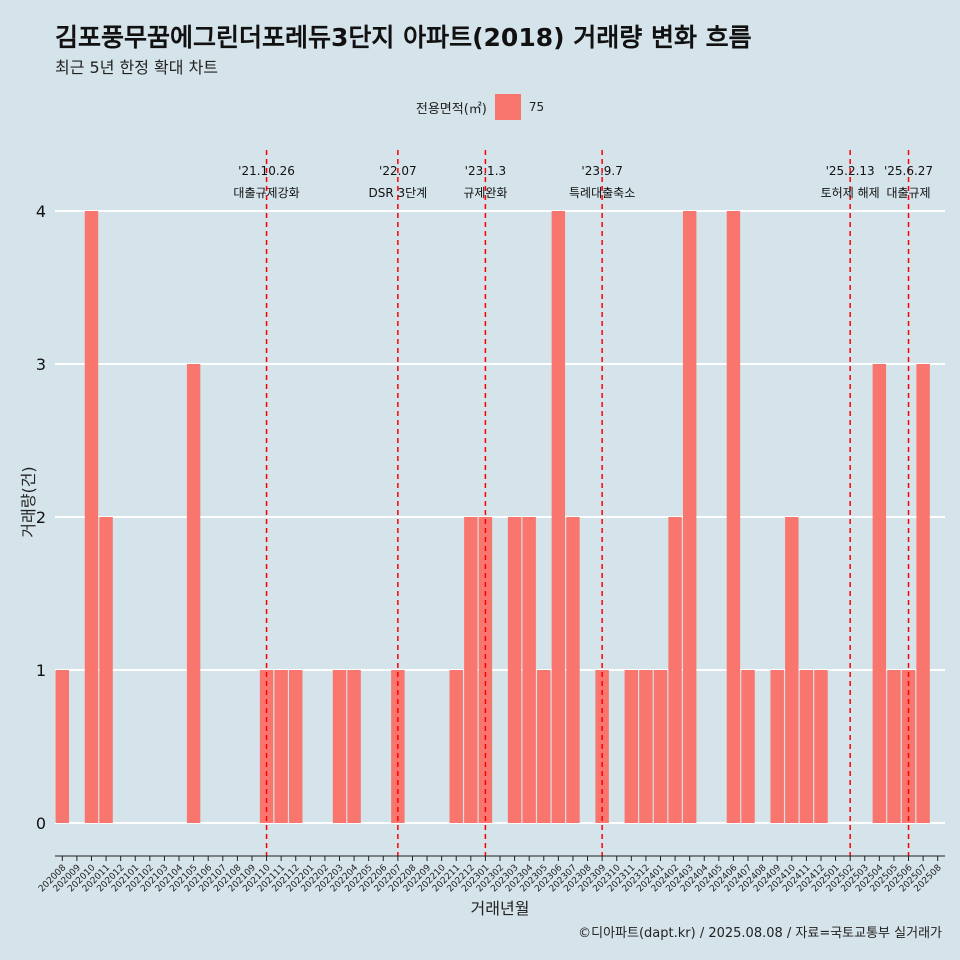  I want to click on event-date: '21.10.26, so click(266, 171).